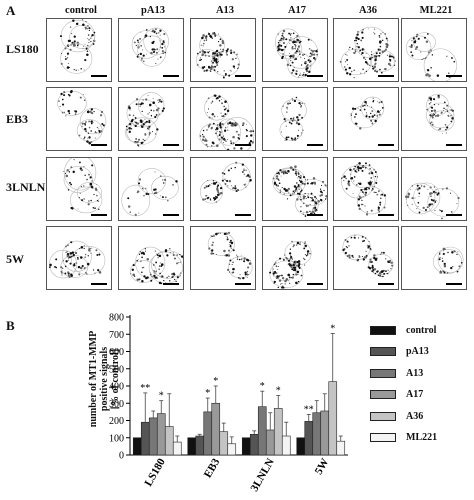 The width and height of the screenshot is (474, 500). What do you see at coordinates (15, 259) in the screenshot?
I see `row-label-5w: 5W` at bounding box center [15, 259].